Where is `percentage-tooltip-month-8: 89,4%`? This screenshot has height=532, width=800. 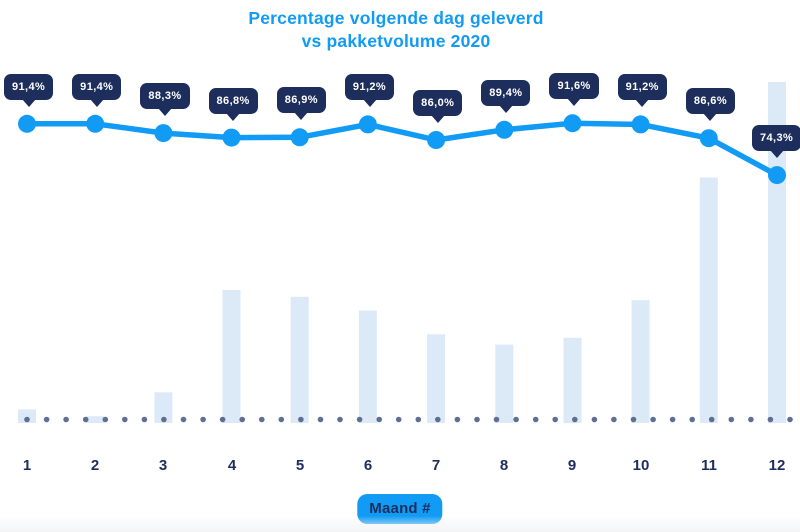 percentage-tooltip-month-8: 89,4% is located at coordinates (506, 93).